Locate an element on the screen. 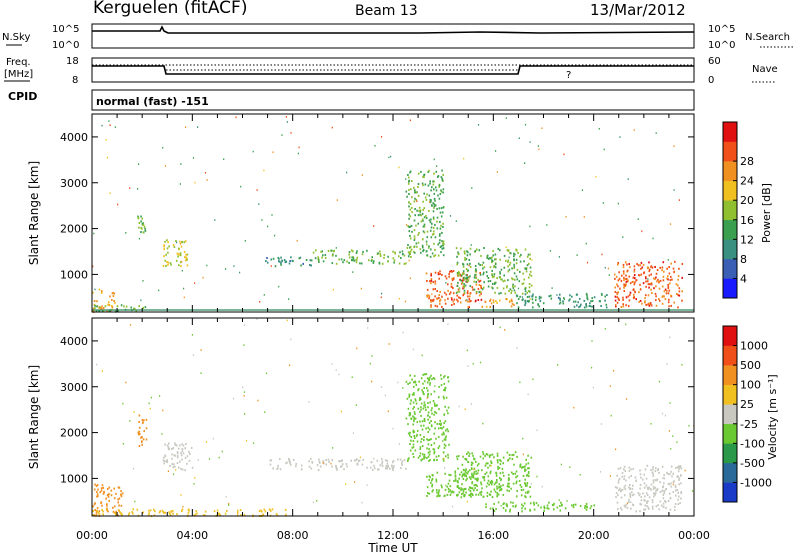 The height and width of the screenshot is (554, 800). freq-panel-frame is located at coordinates (393, 70).